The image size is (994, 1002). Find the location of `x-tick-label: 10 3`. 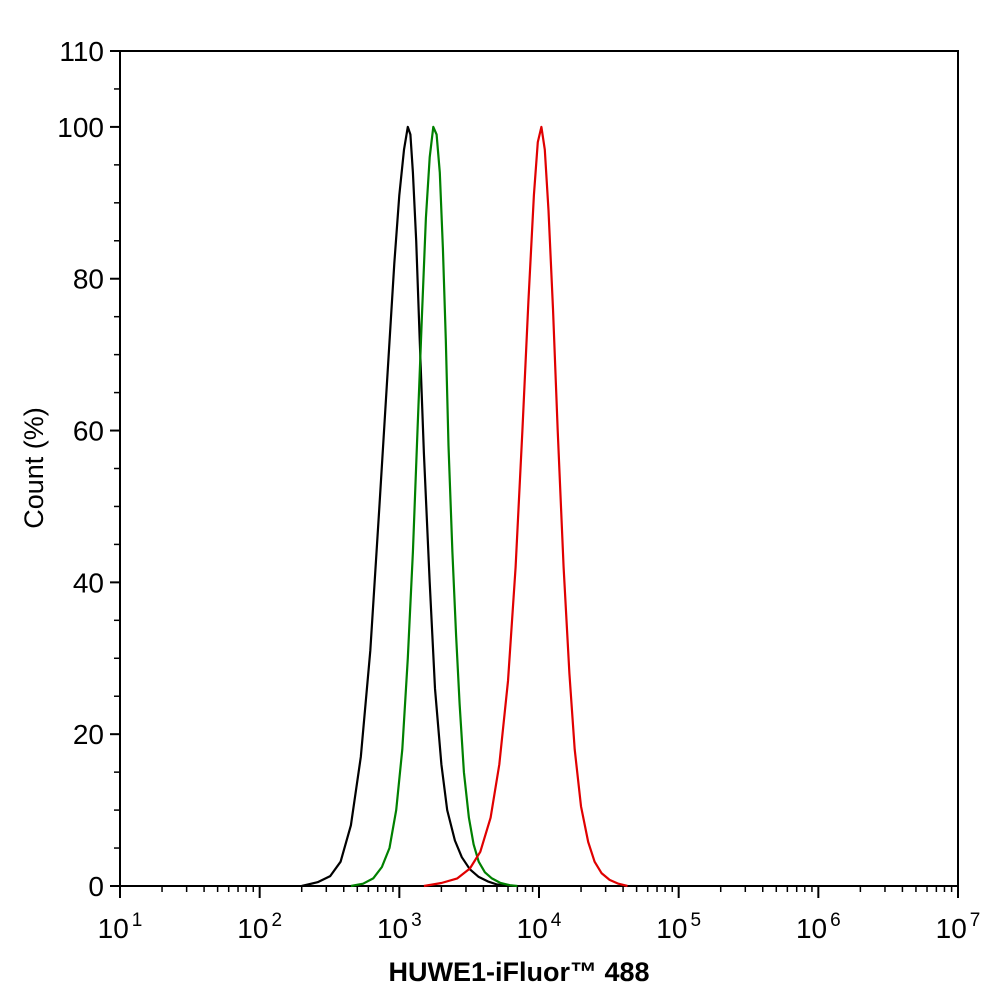

x-tick-label: 10 3 is located at coordinates (399, 927).